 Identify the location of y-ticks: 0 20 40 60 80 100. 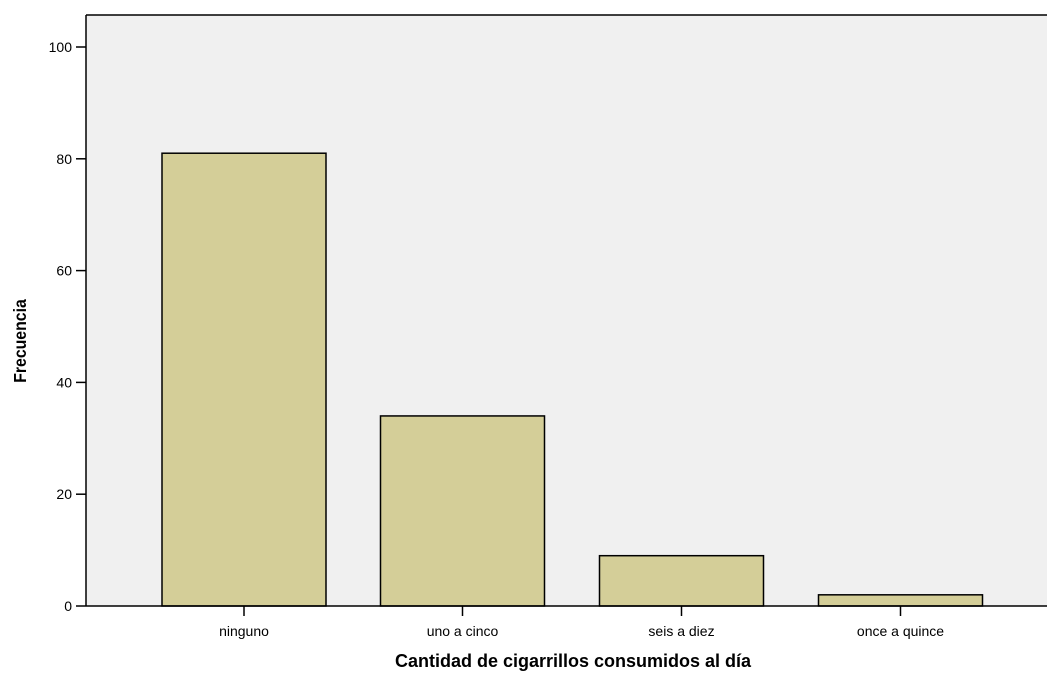
(67, 326).